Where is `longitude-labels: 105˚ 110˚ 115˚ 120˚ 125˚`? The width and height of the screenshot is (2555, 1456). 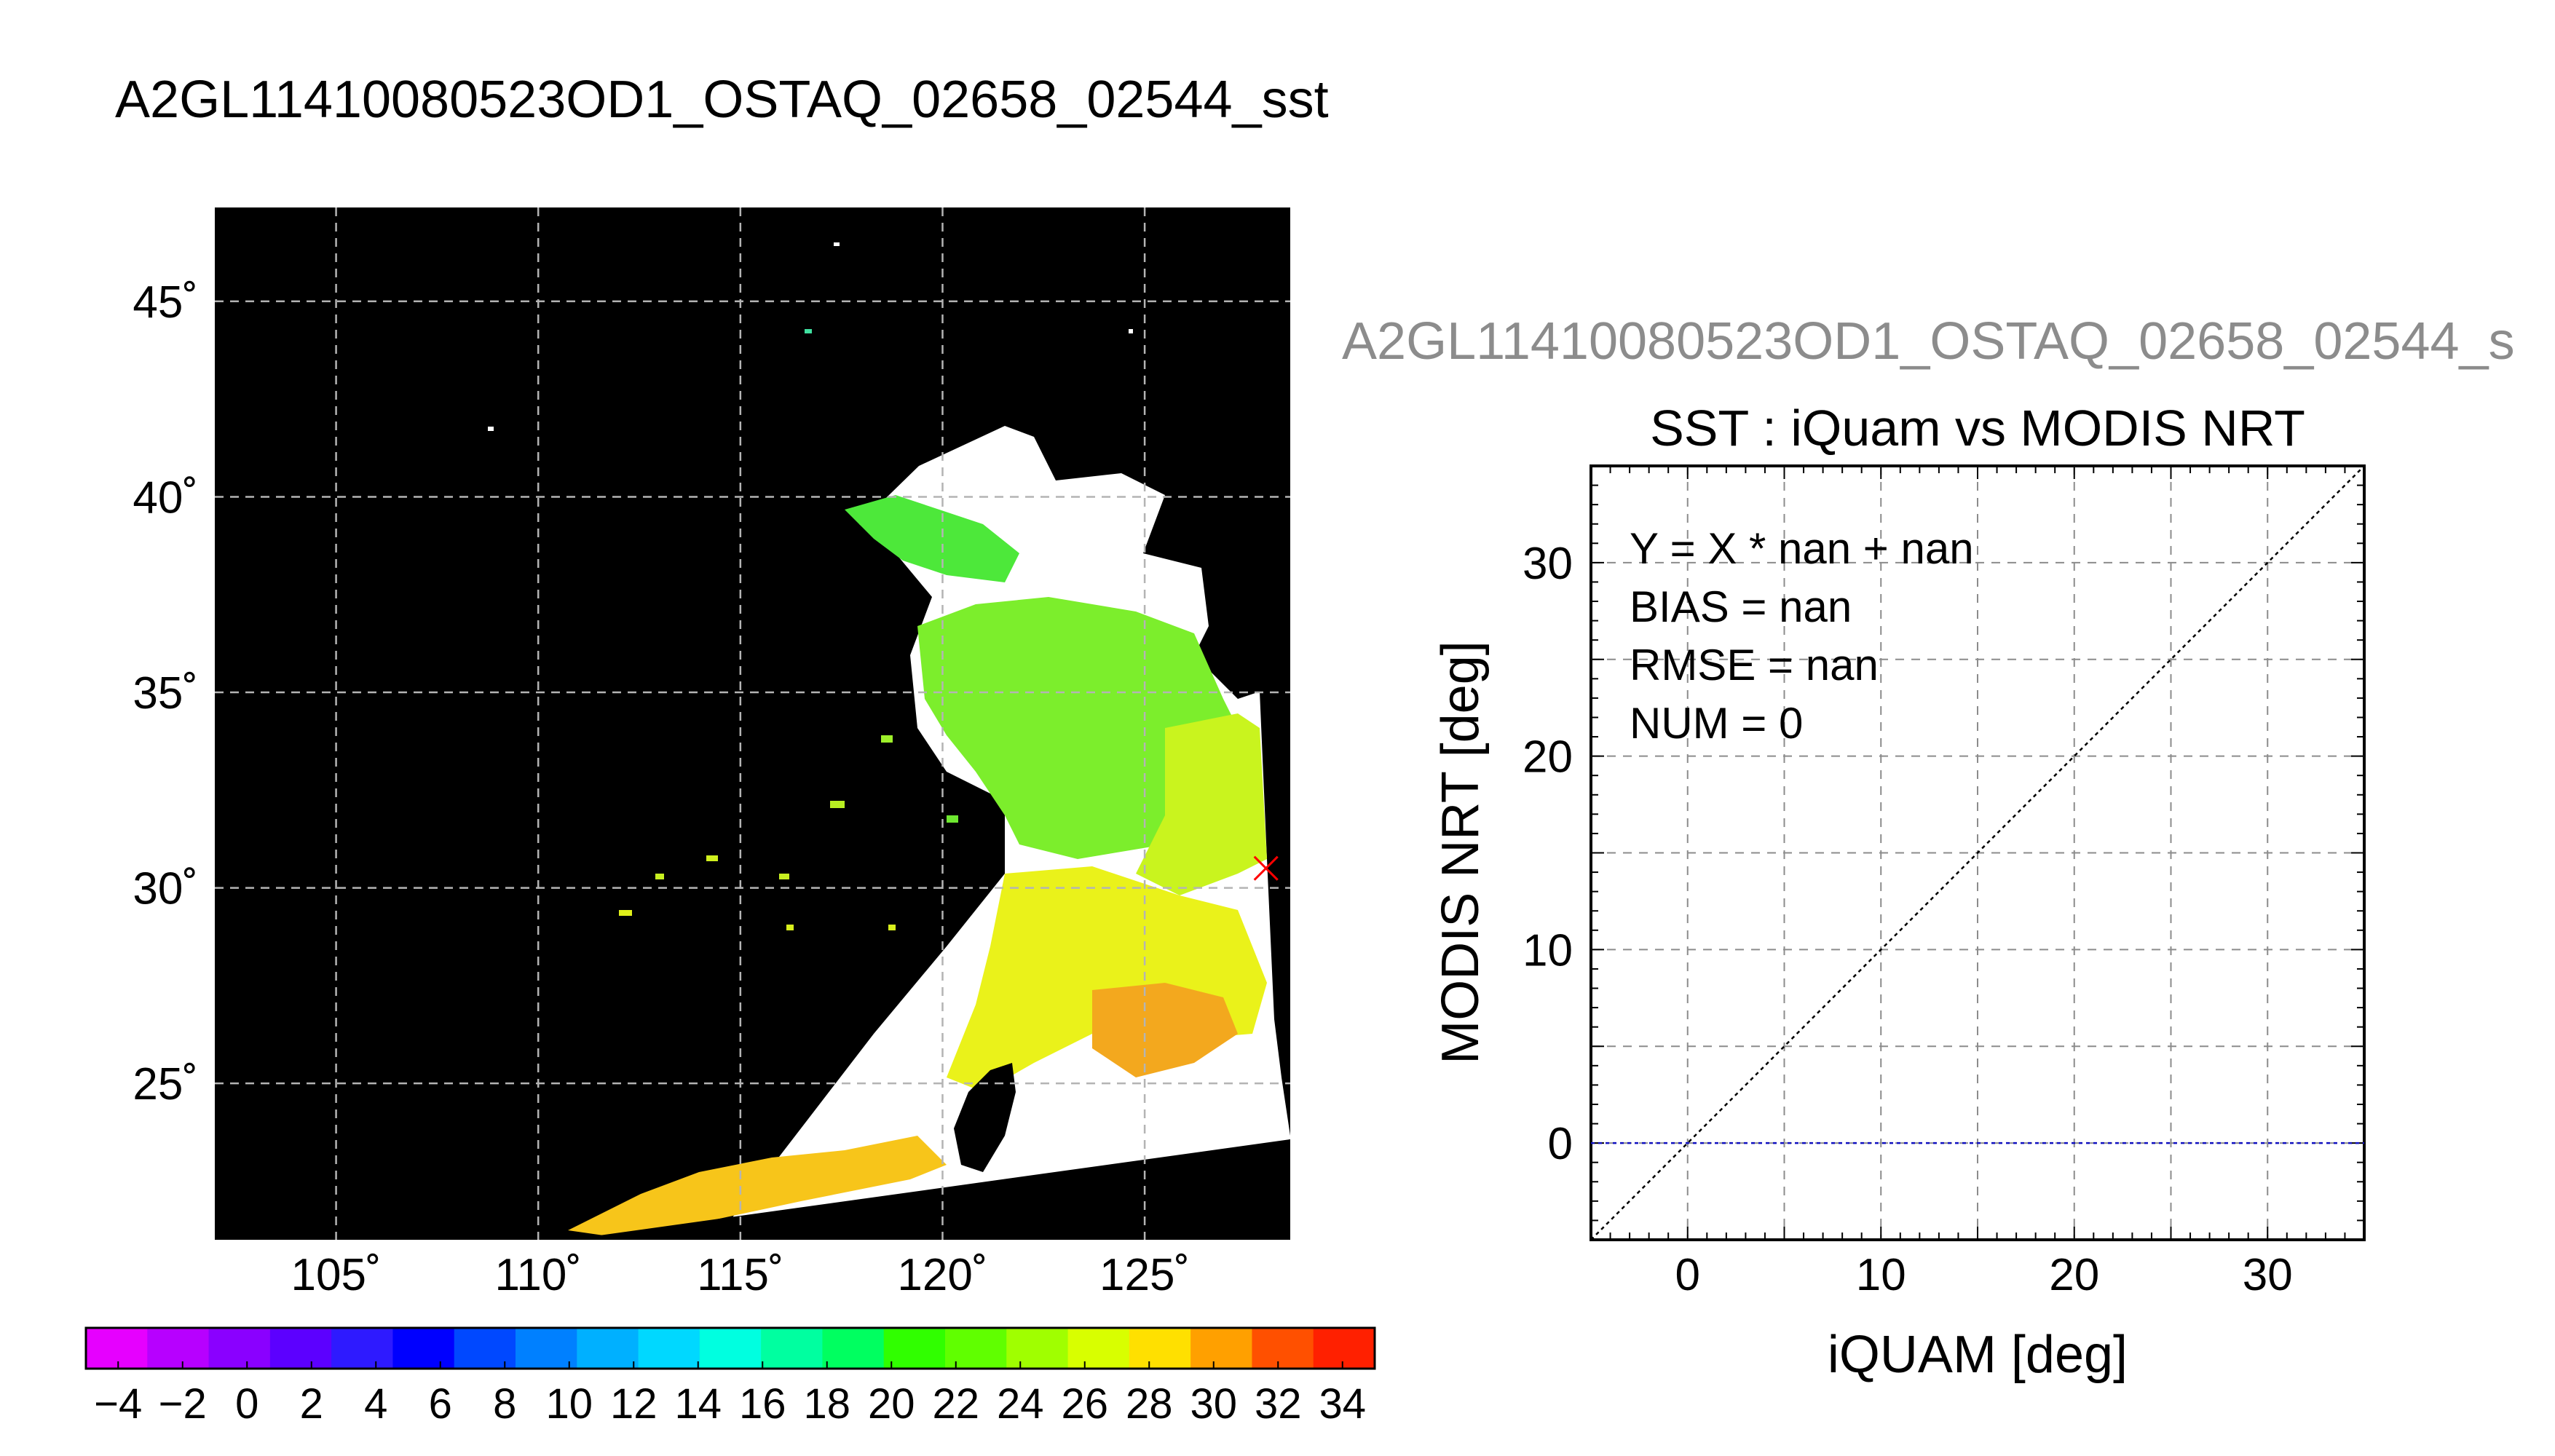 longitude-labels: 105˚ 110˚ 115˚ 120˚ 125˚ is located at coordinates (740, 1275).